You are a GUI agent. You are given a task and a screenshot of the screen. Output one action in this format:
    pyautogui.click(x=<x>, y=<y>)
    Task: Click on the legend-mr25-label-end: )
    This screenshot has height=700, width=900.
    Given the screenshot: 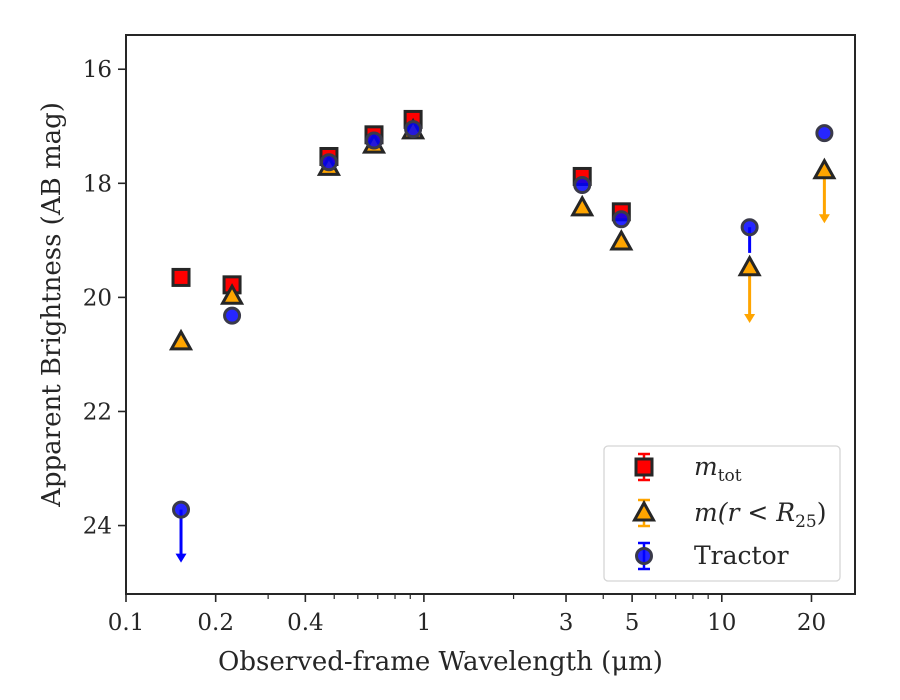 What is the action you would take?
    pyautogui.click(x=822, y=512)
    